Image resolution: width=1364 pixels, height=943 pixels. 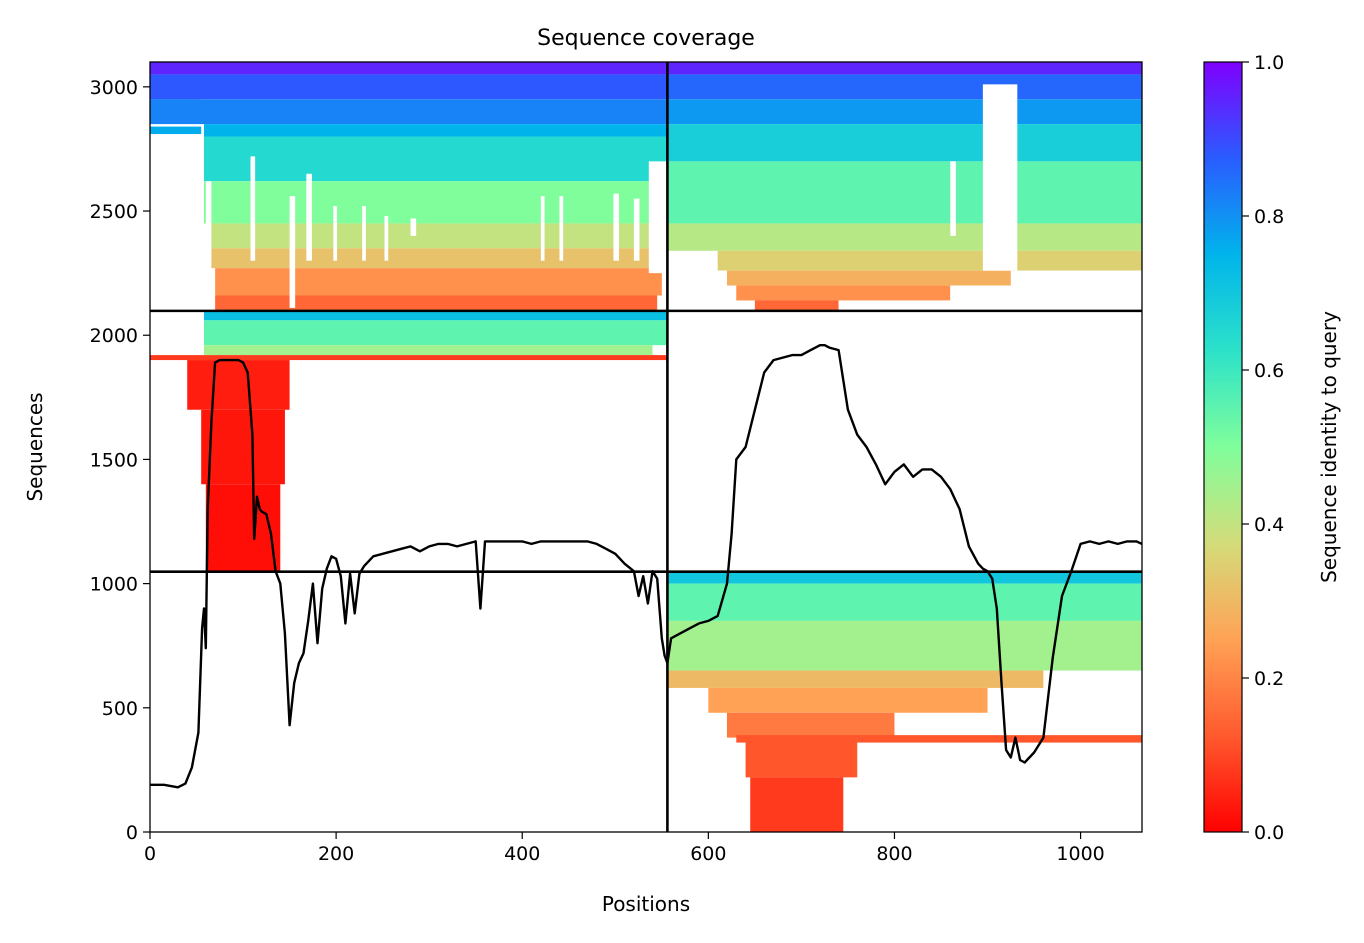 I want to click on y-tick-label: 2500, so click(x=114, y=212).